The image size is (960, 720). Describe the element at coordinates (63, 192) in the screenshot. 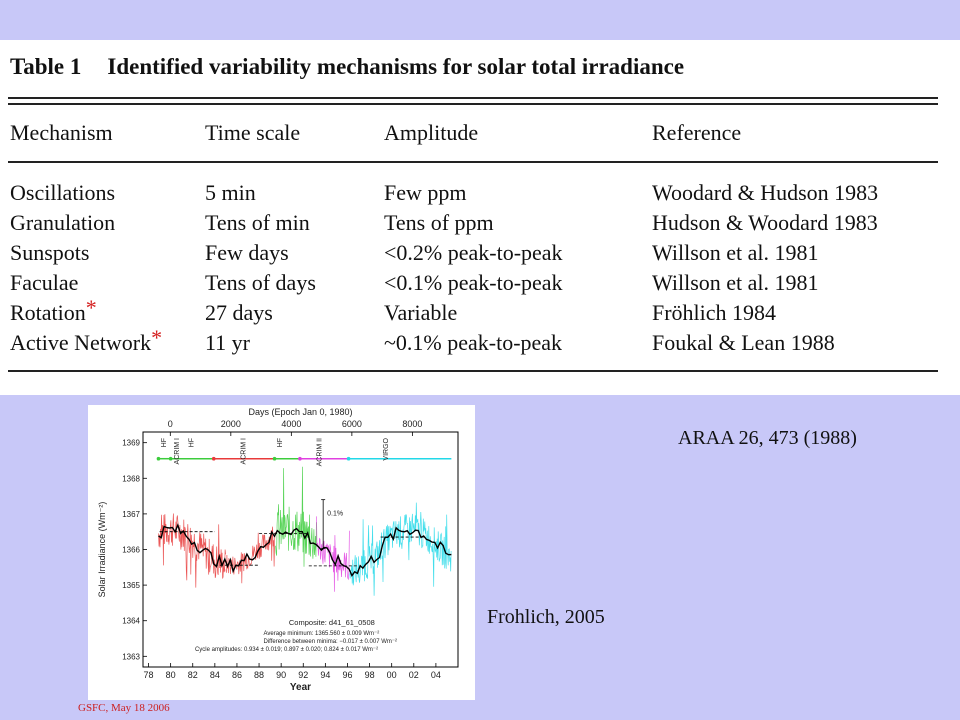

I see `cell-mechanism: Oscillations` at that location.